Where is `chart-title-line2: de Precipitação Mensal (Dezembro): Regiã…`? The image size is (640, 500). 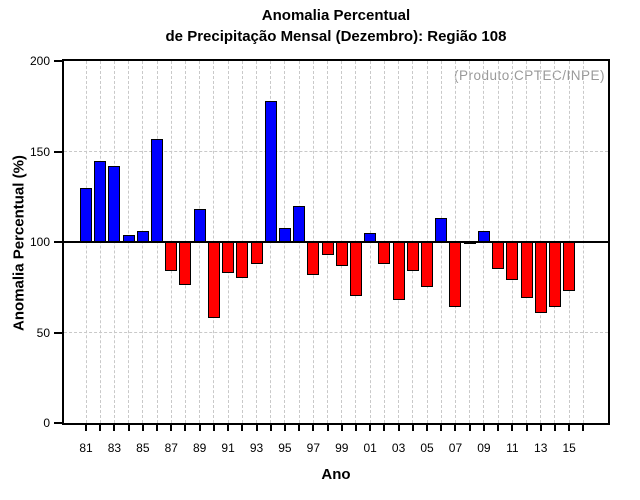
chart-title-line2: de Precipitação Mensal (Dezembro): Regiã… is located at coordinates (336, 36).